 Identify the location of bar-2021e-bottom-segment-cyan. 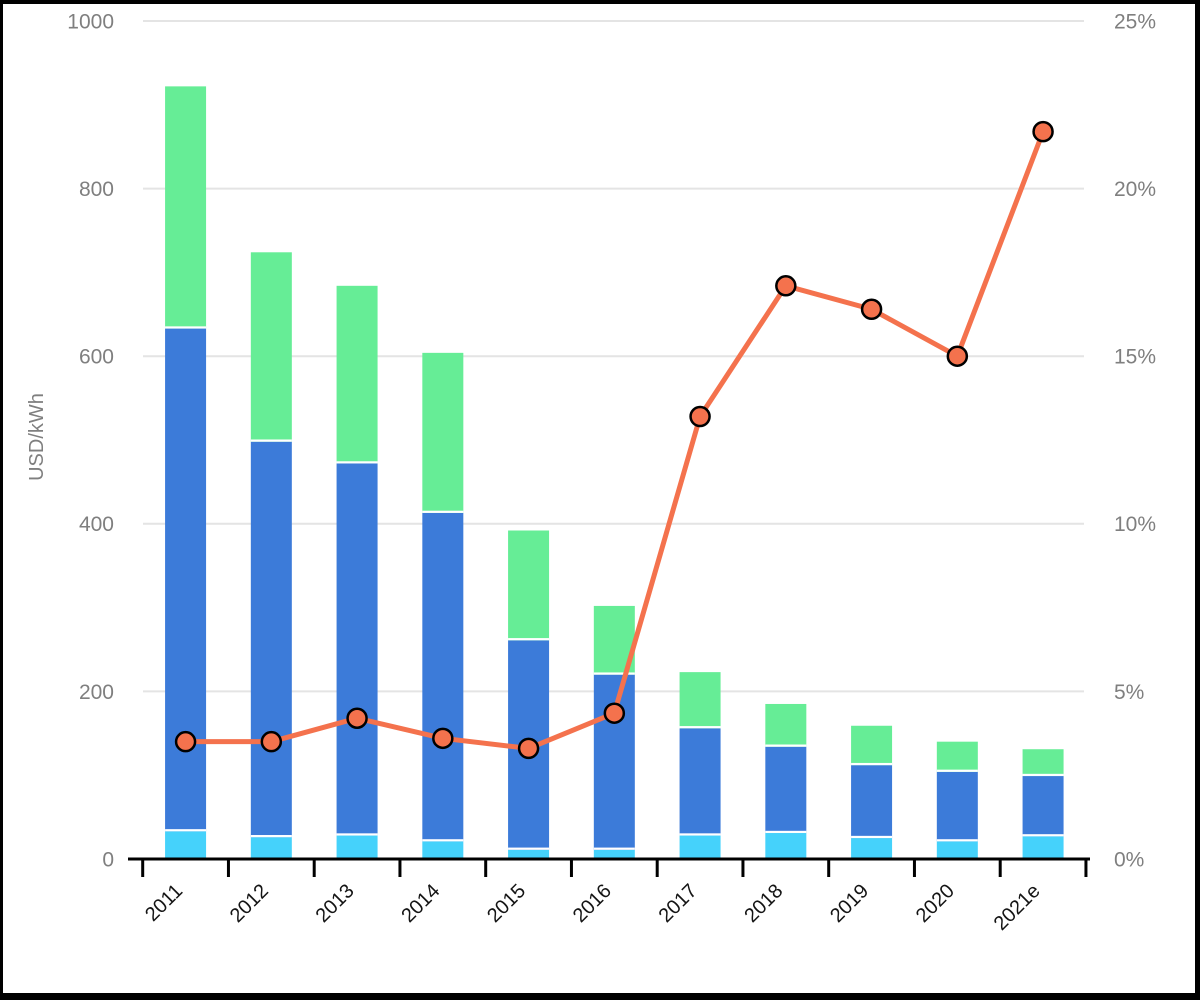
(1043, 847).